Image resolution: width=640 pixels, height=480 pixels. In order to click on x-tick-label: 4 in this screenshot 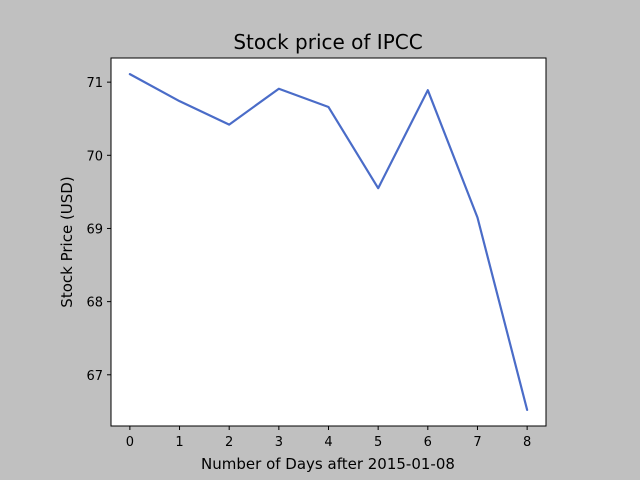, I will do `click(328, 442)`.